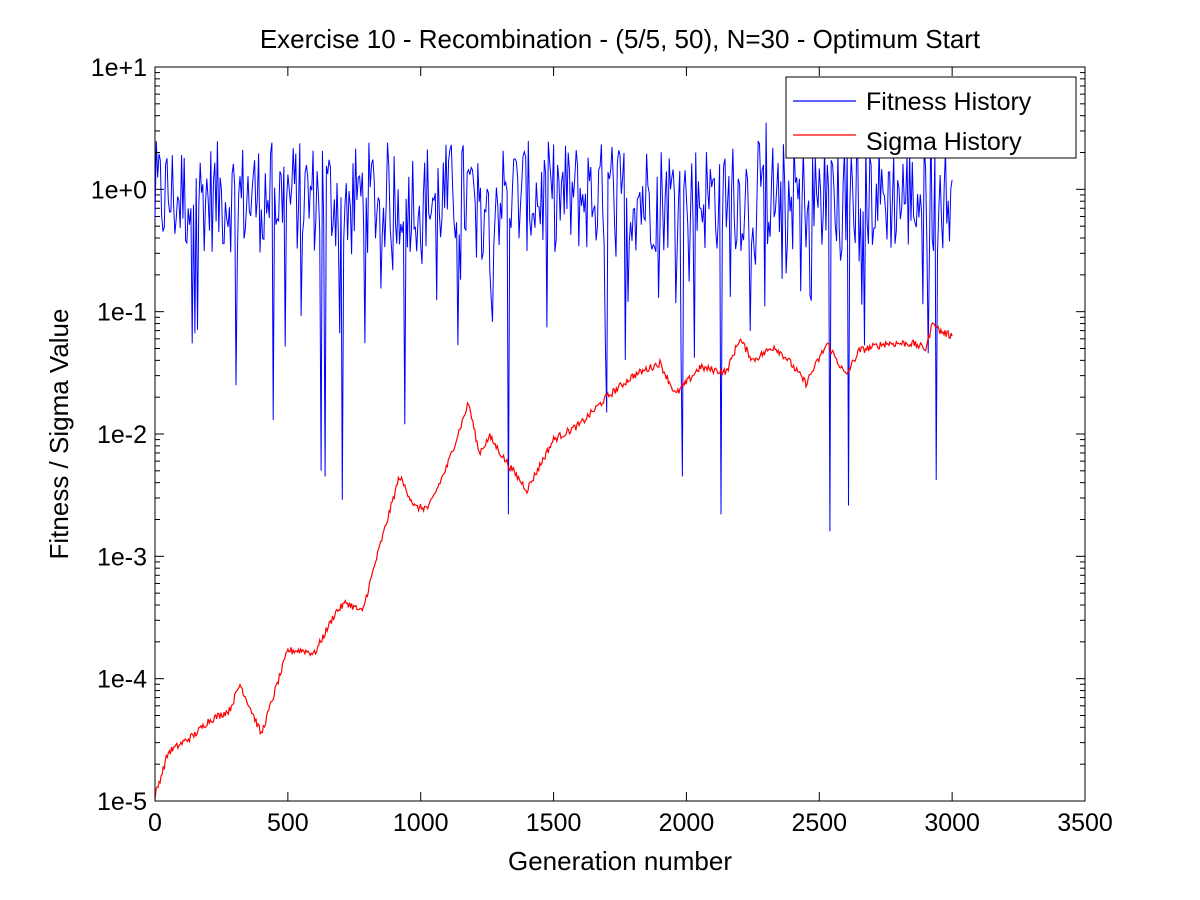 This screenshot has width=1200, height=900. Describe the element at coordinates (119, 68) in the screenshot. I see `y-tick-label: 1e+1` at that location.